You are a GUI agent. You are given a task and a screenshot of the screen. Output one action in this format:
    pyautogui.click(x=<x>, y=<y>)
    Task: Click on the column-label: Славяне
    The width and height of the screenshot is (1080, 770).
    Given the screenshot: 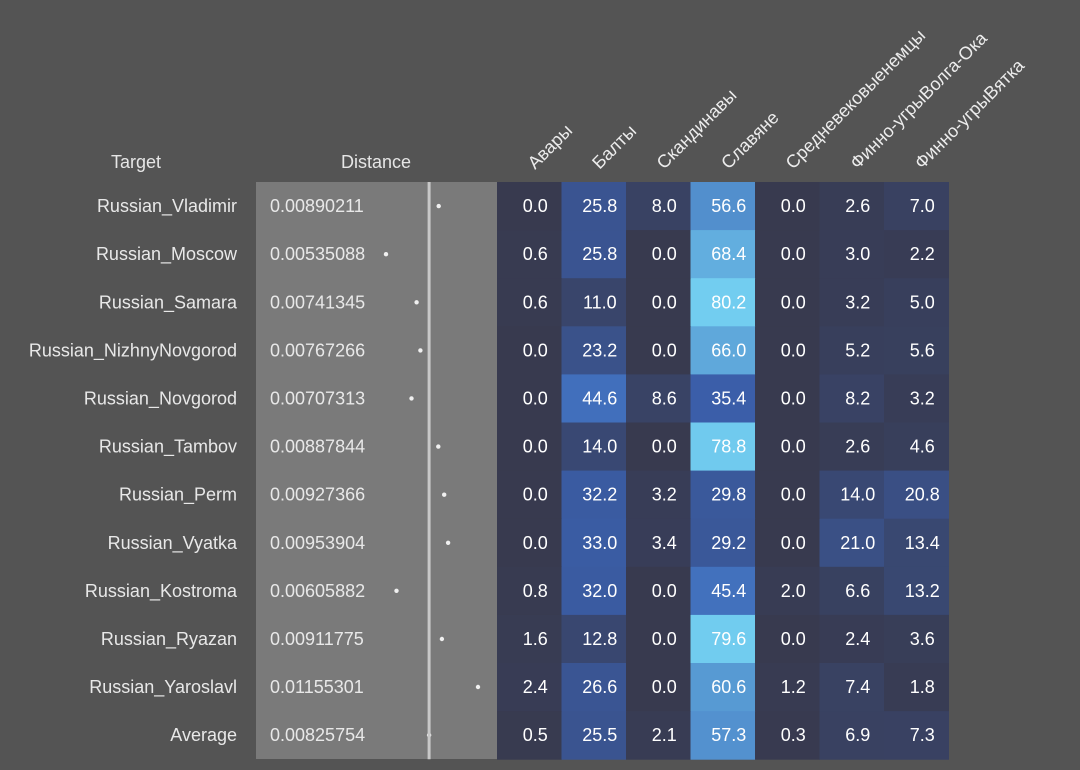 What is the action you would take?
    pyautogui.click(x=749, y=139)
    